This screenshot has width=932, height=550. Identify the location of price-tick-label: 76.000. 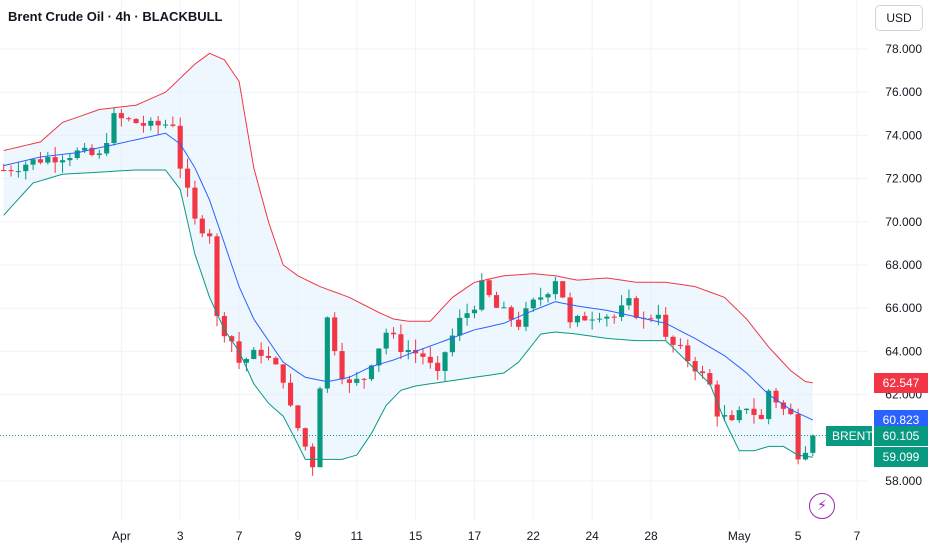
(903, 92).